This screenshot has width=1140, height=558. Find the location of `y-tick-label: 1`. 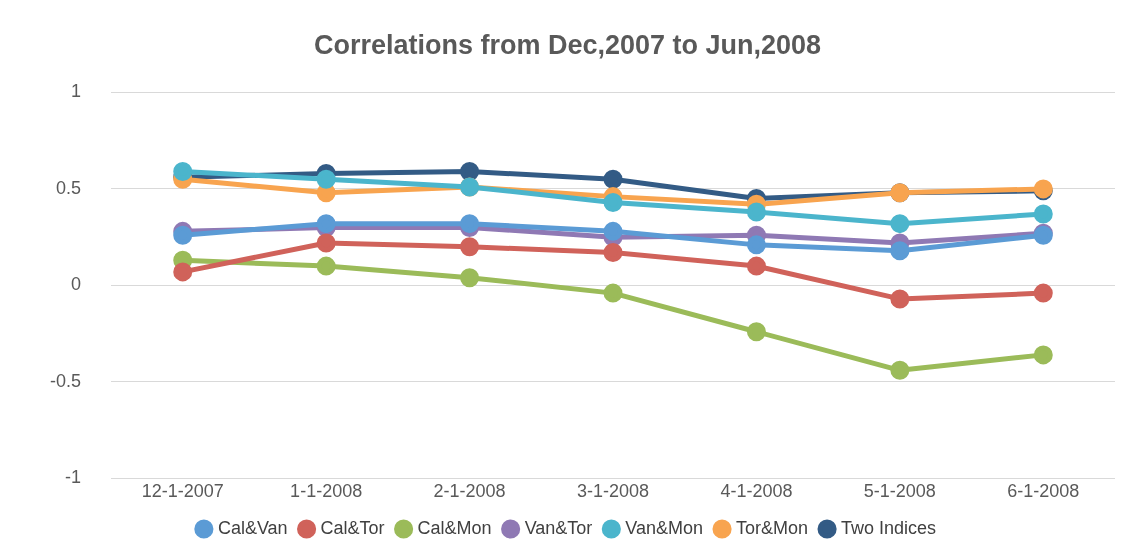

y-tick-label: 1 is located at coordinates (76, 91).